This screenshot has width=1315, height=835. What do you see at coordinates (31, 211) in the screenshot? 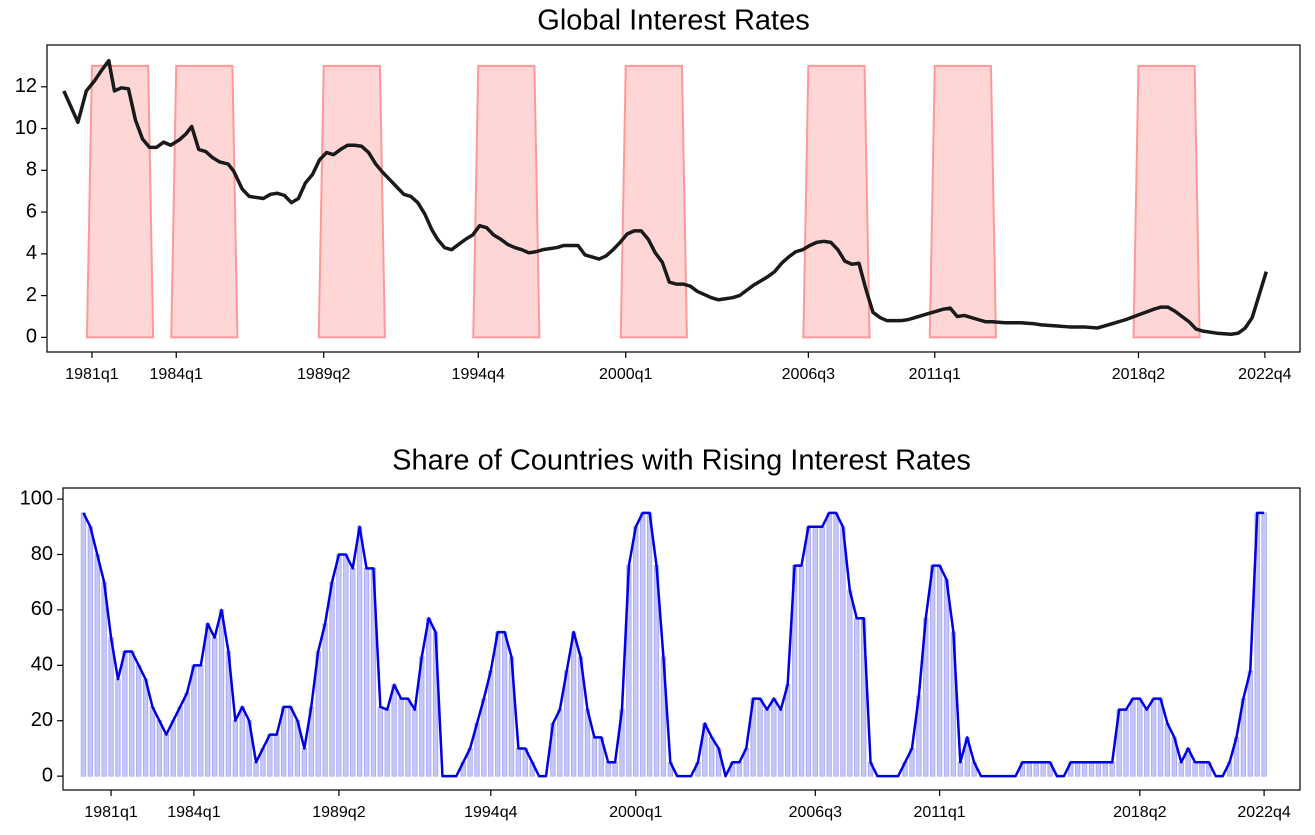
I see `y-tick-label: 6` at bounding box center [31, 211].